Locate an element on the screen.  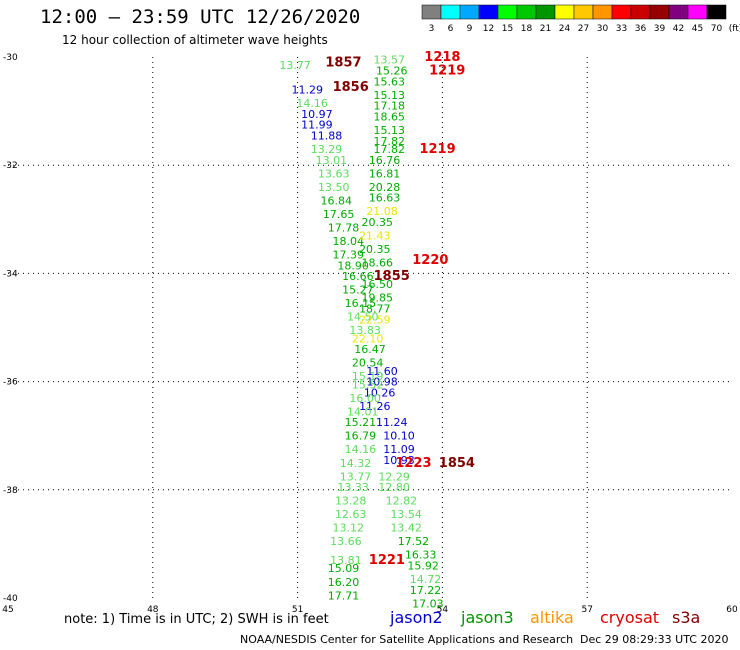
wave-height-label: 16.79 is located at coordinates (361, 436).